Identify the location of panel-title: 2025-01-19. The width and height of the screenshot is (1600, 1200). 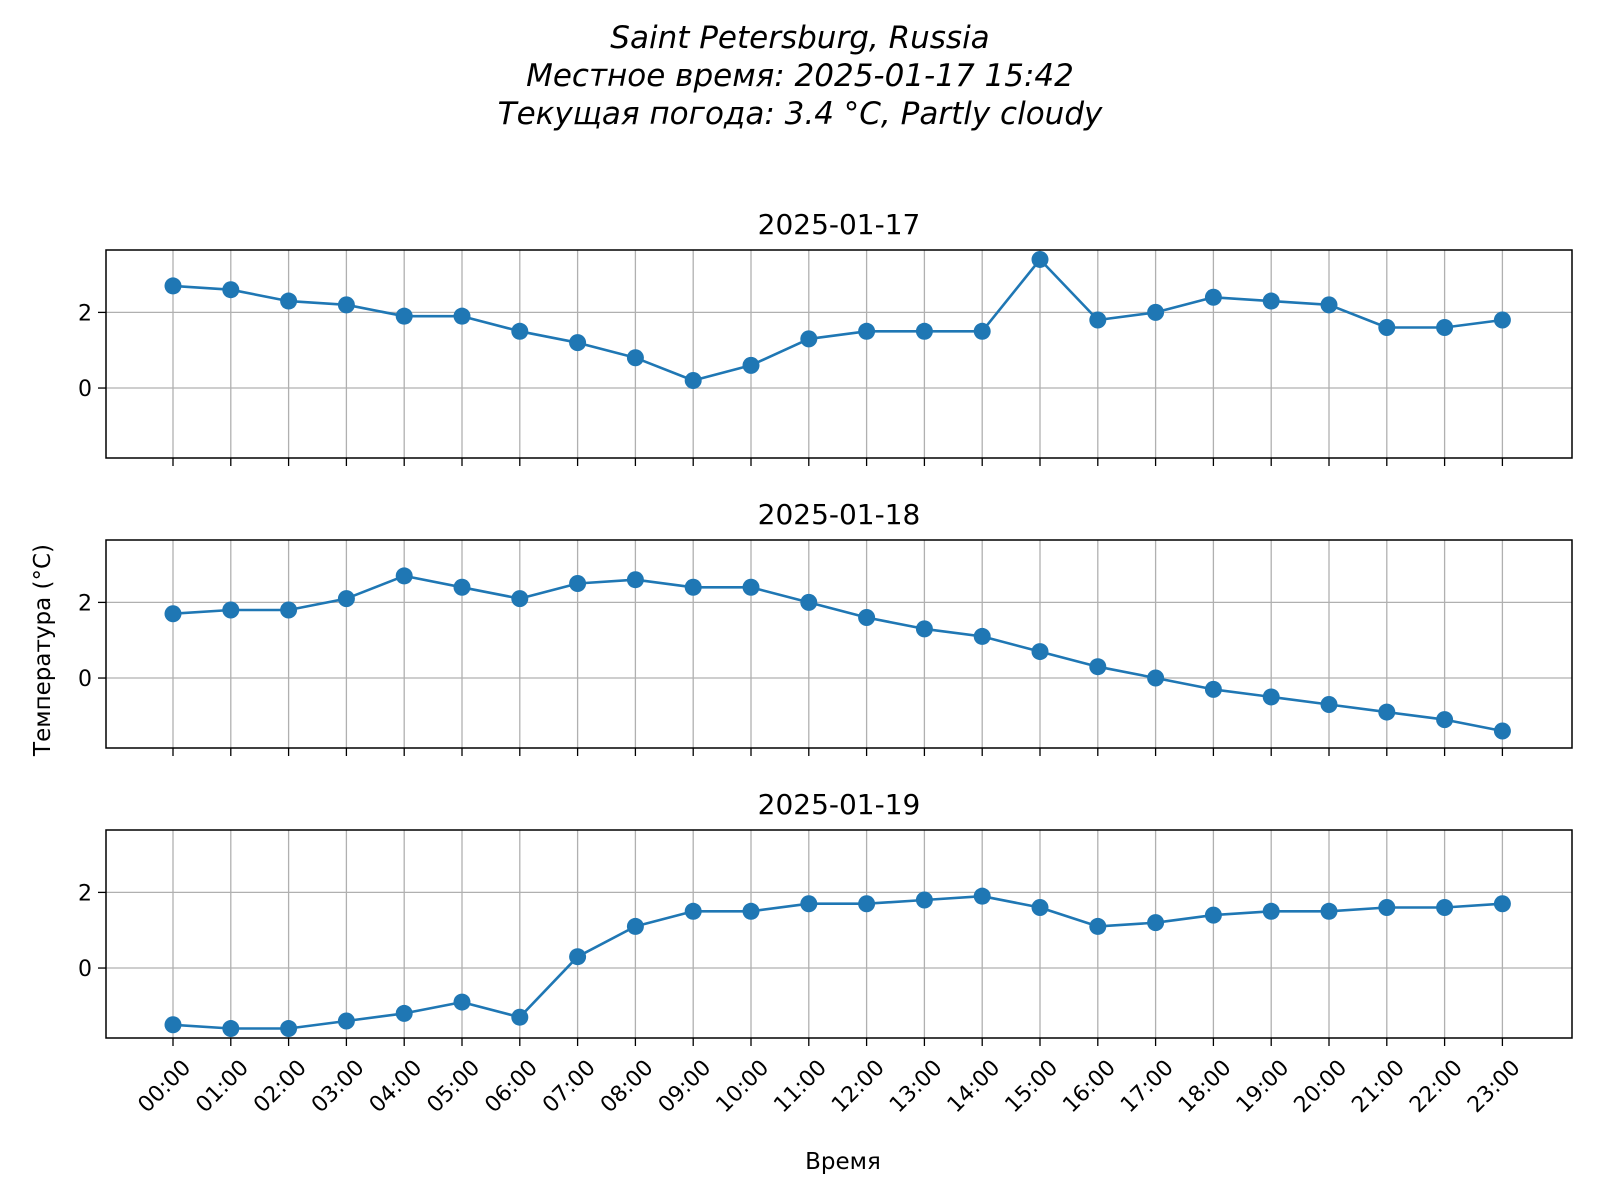
(839, 804).